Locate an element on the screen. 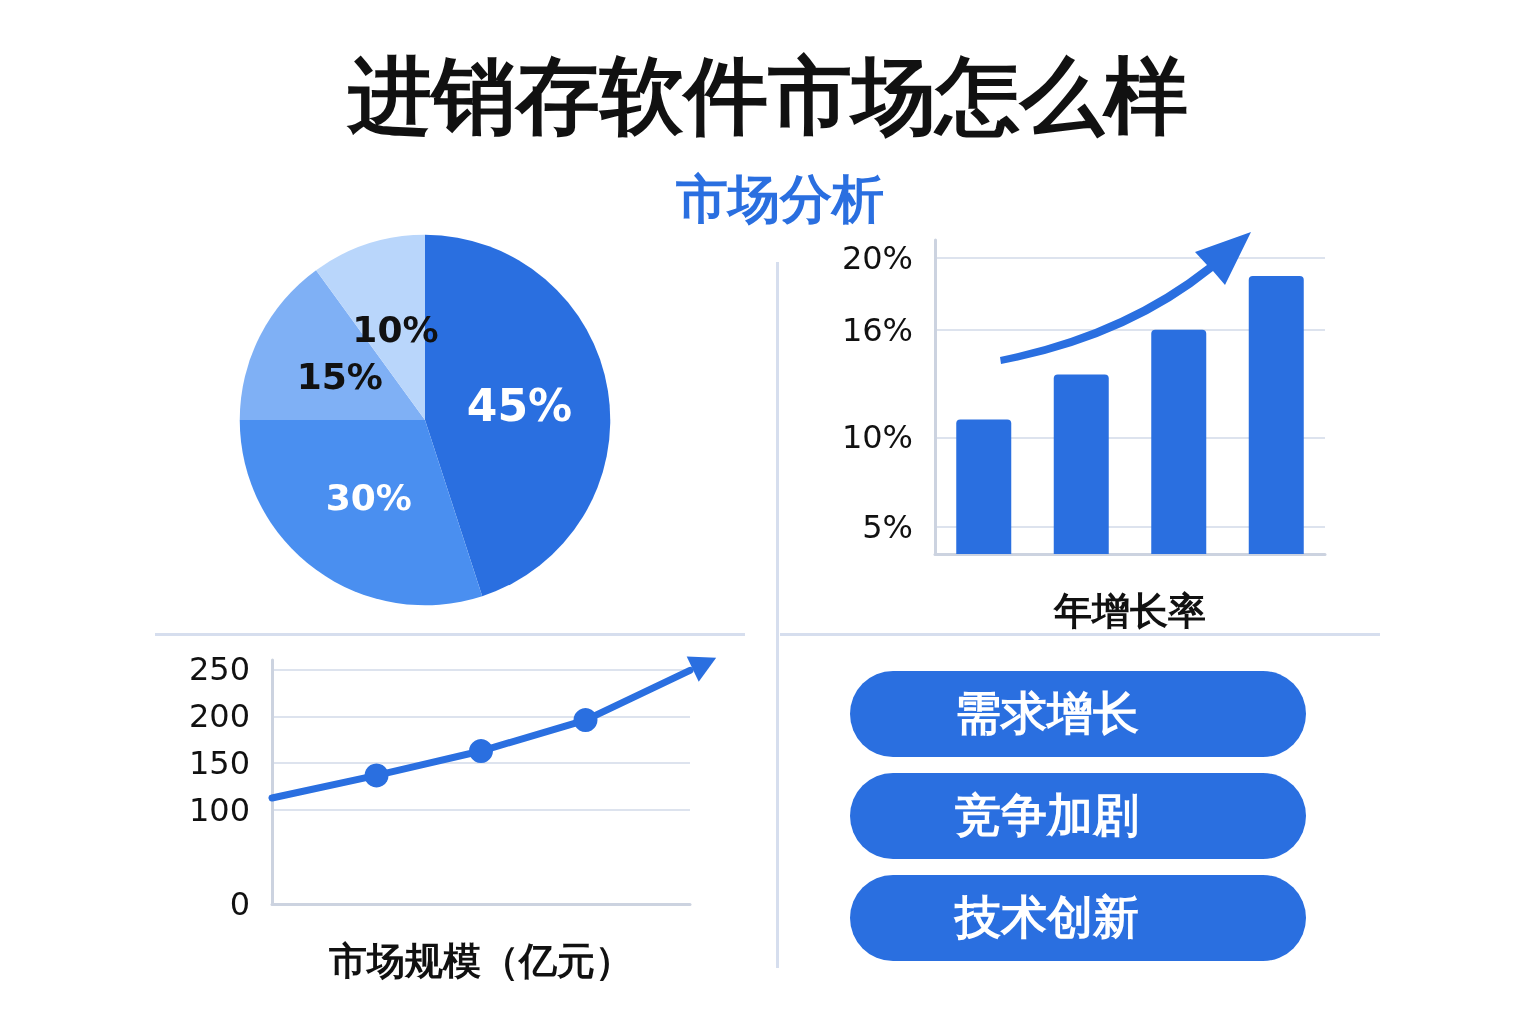 The height and width of the screenshot is (1024, 1536). text: 需求增长 is located at coordinates (1078, 714).